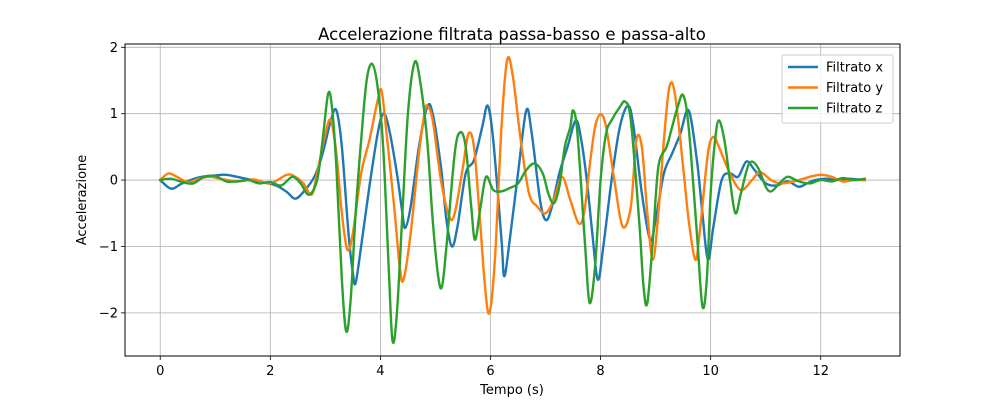  What do you see at coordinates (511, 390) in the screenshot?
I see `x-axis-label: Tempo (s)` at bounding box center [511, 390].